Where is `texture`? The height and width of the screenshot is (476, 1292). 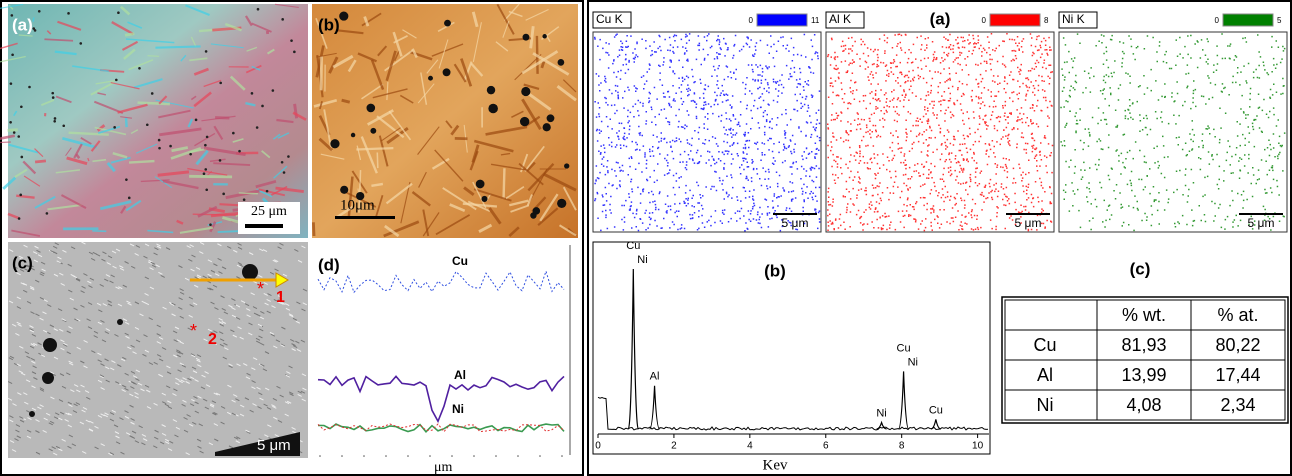
texture is located at coordinates (444, 120).